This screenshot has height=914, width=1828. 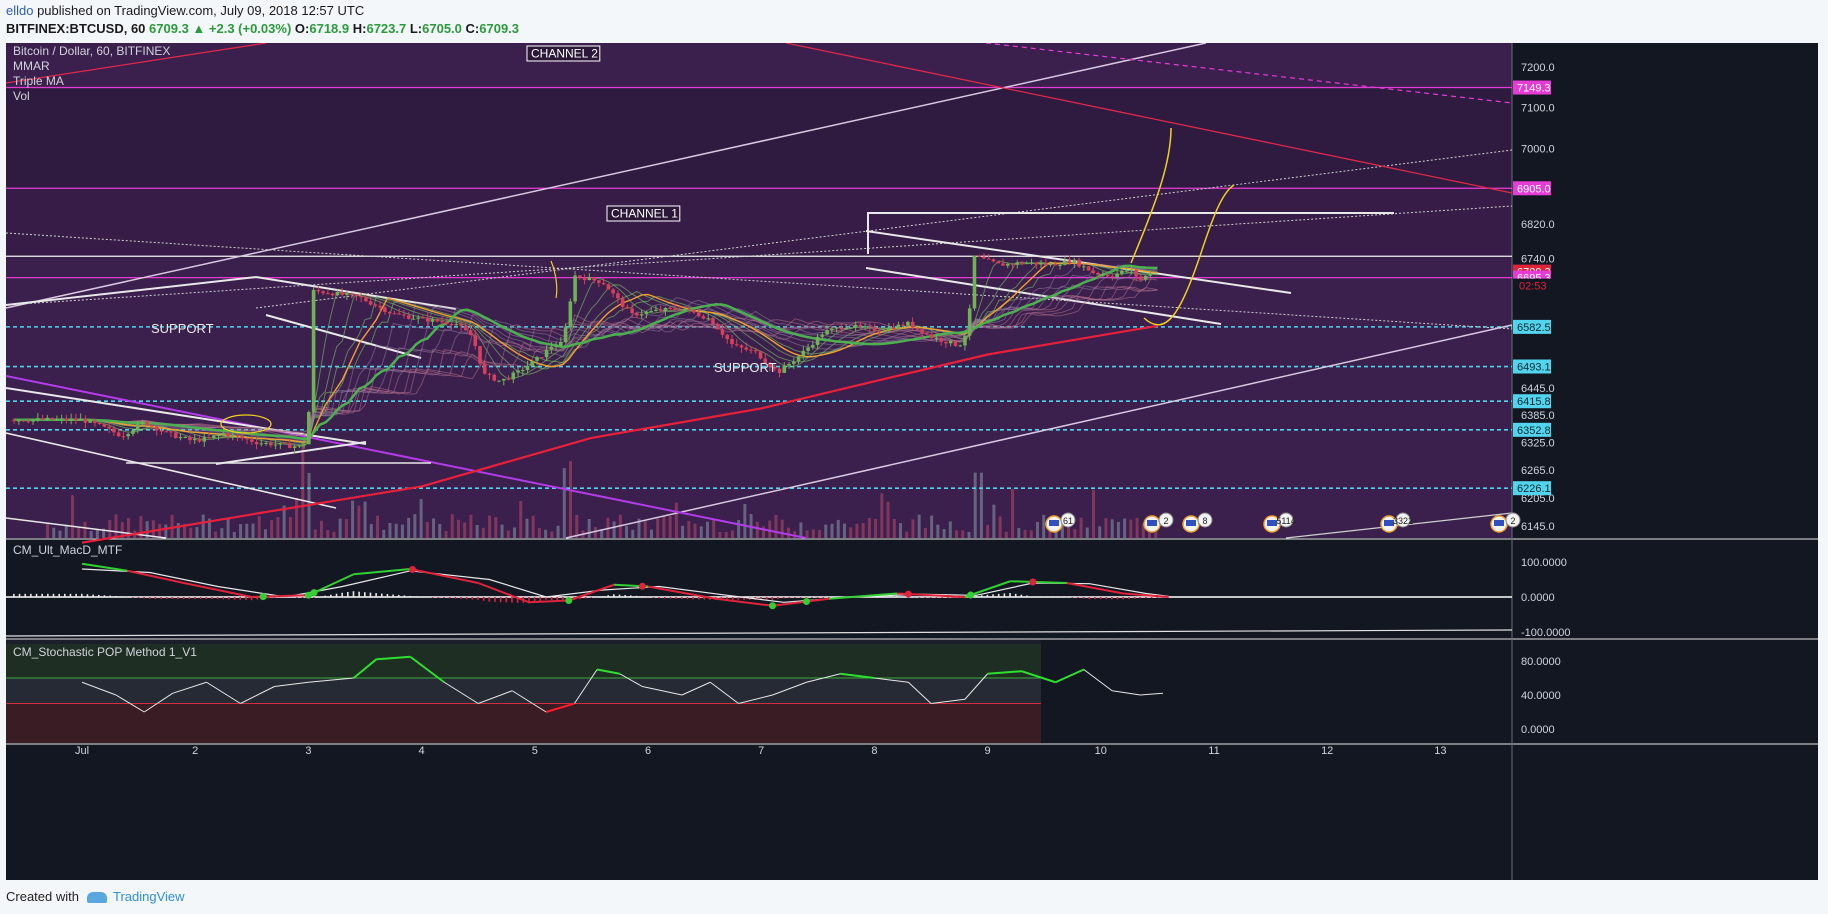 What do you see at coordinates (759, 589) in the screenshot?
I see `macd-panel` at bounding box center [759, 589].